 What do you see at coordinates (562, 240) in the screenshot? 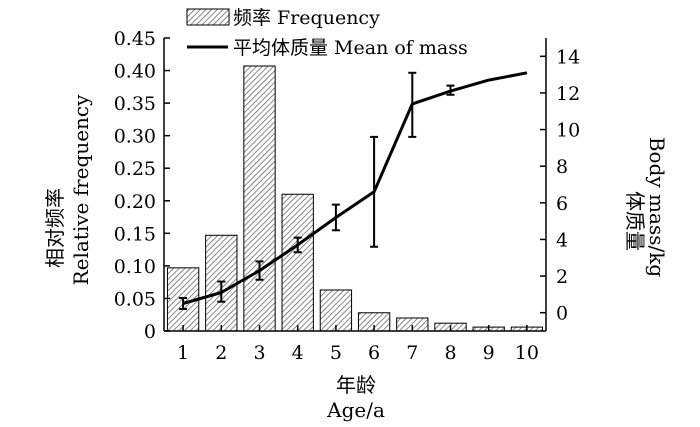
I see `y-right-tick-label: 4` at bounding box center [562, 240].